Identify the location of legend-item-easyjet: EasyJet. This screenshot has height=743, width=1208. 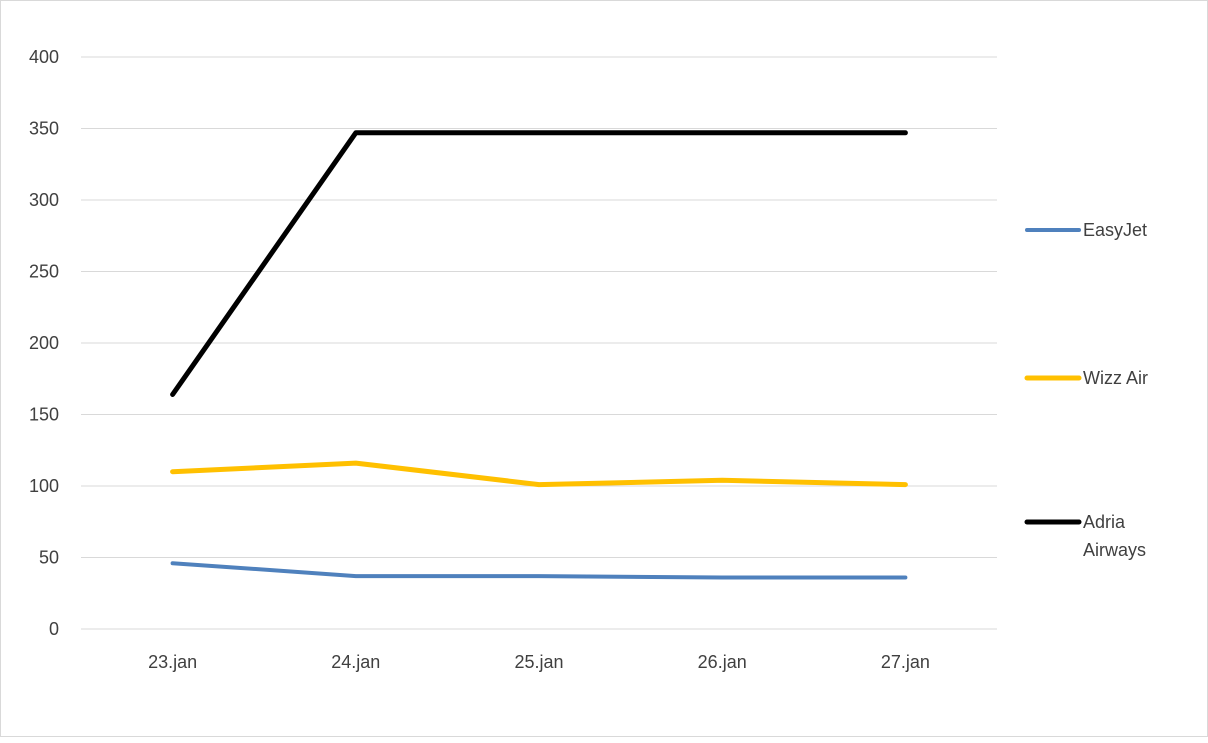
(1086, 230).